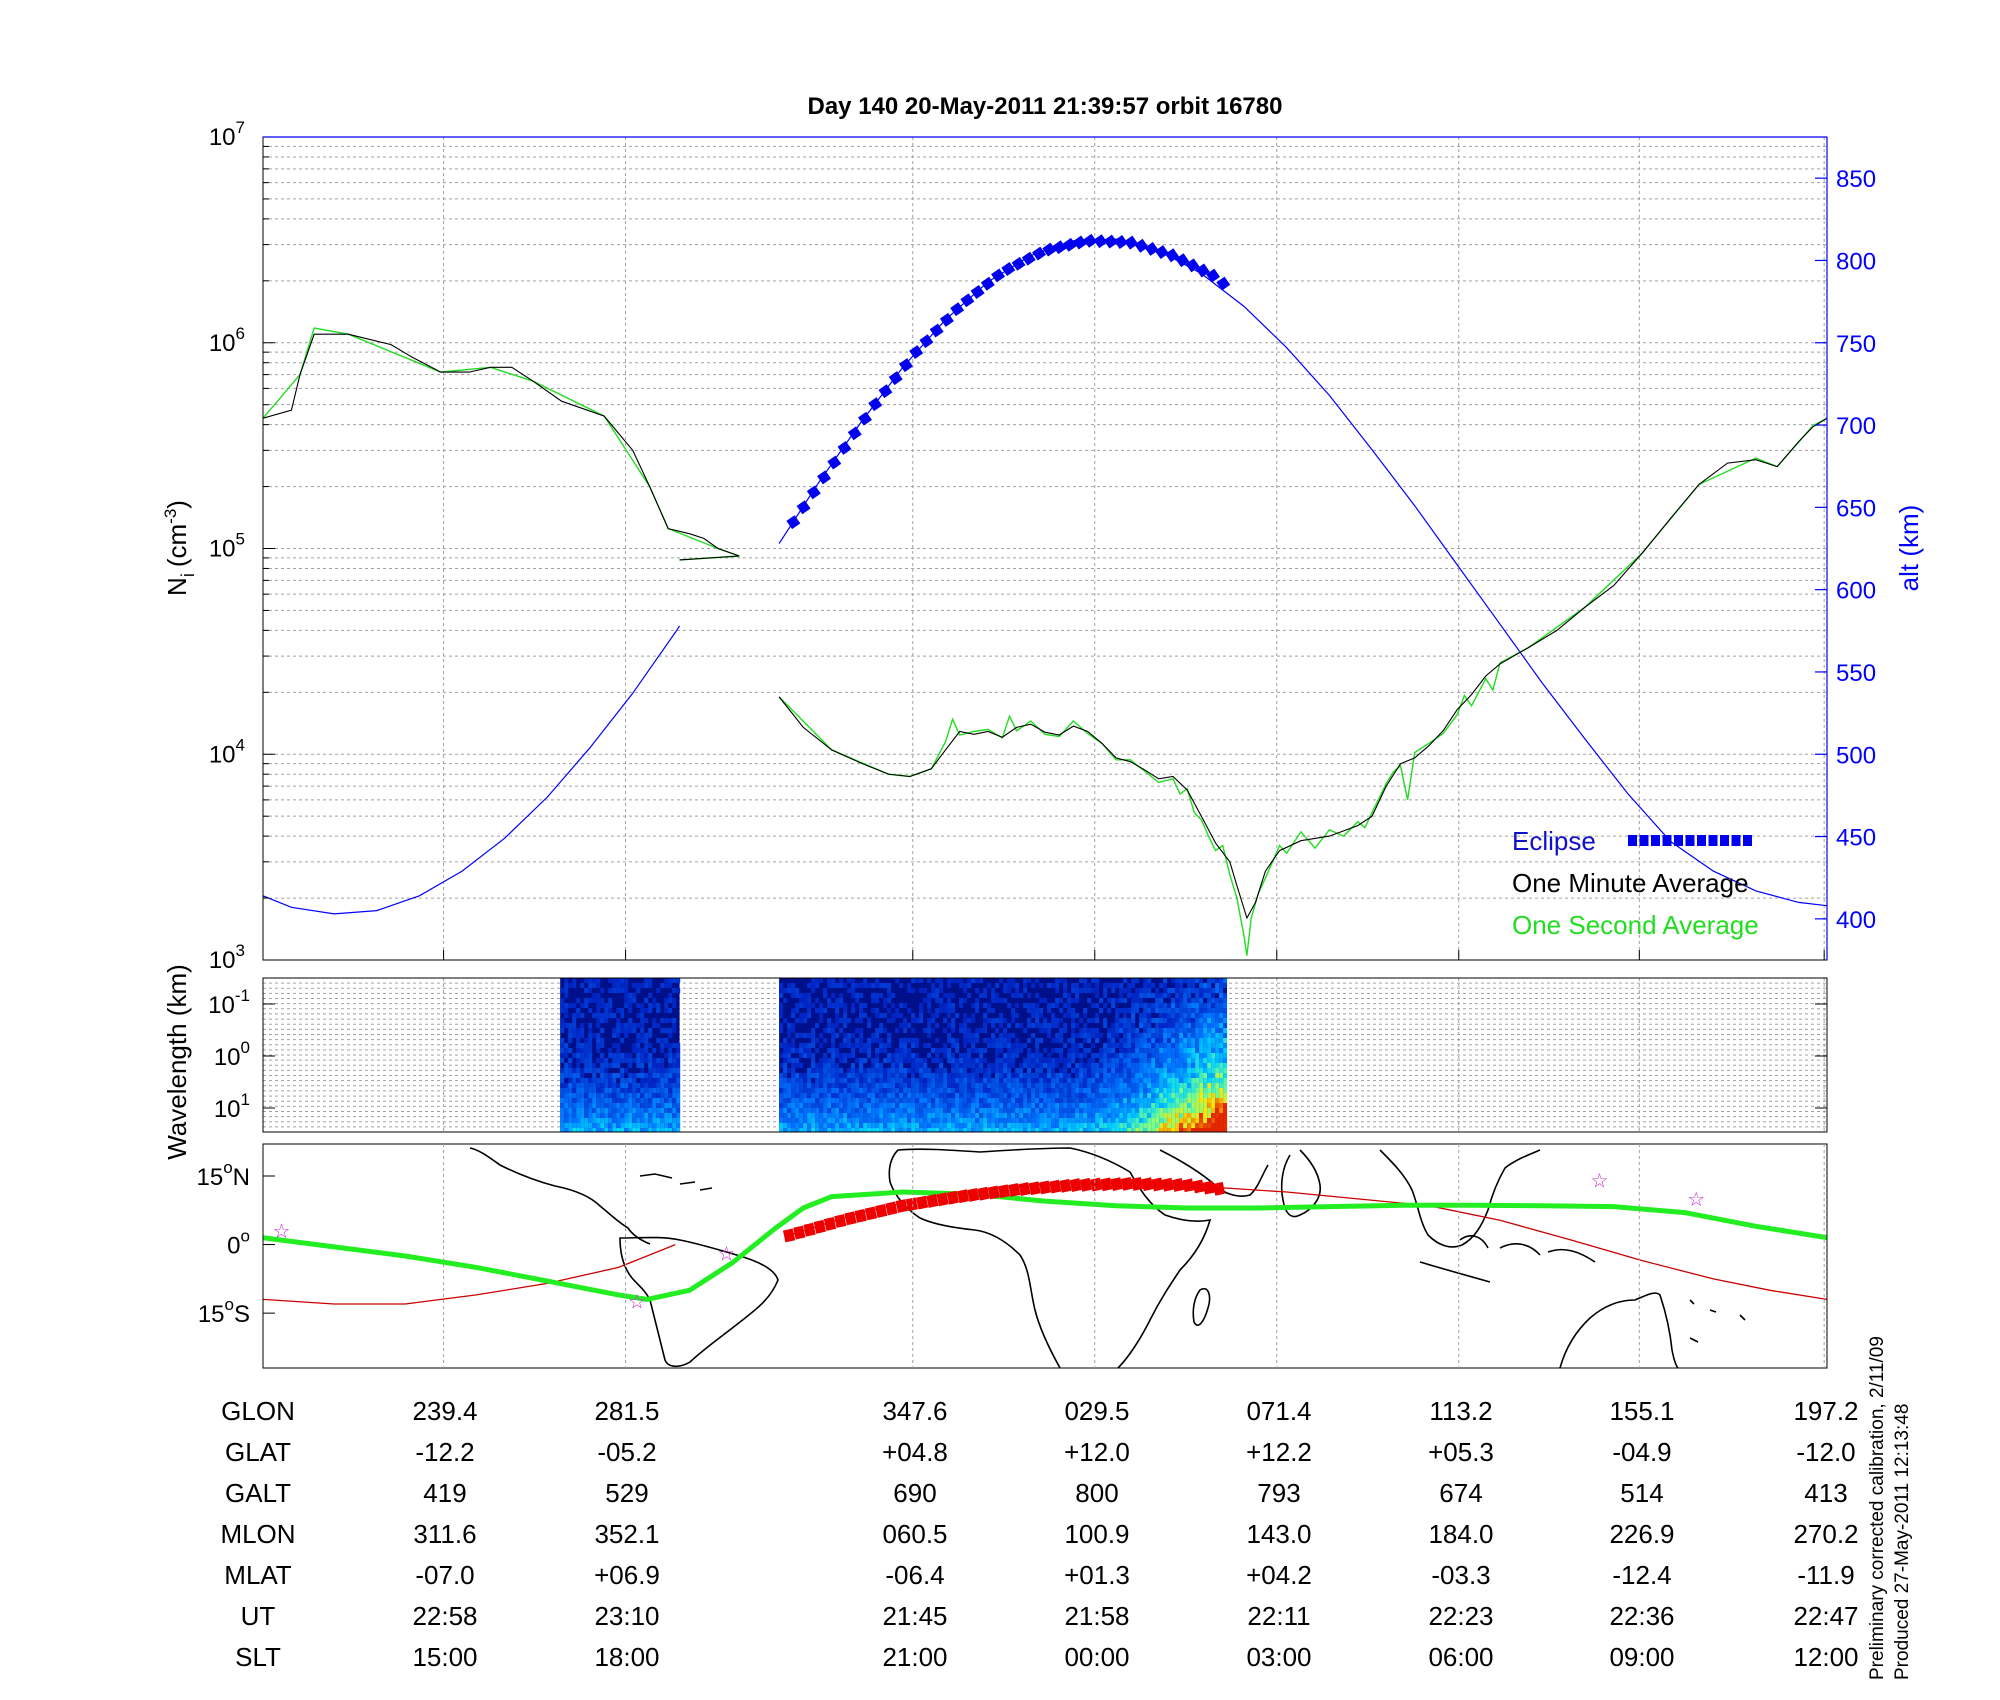 This screenshot has width=2000, height=1700. Describe the element at coordinates (1096, 1534) in the screenshot. I see `table-cell: 100.9` at that location.